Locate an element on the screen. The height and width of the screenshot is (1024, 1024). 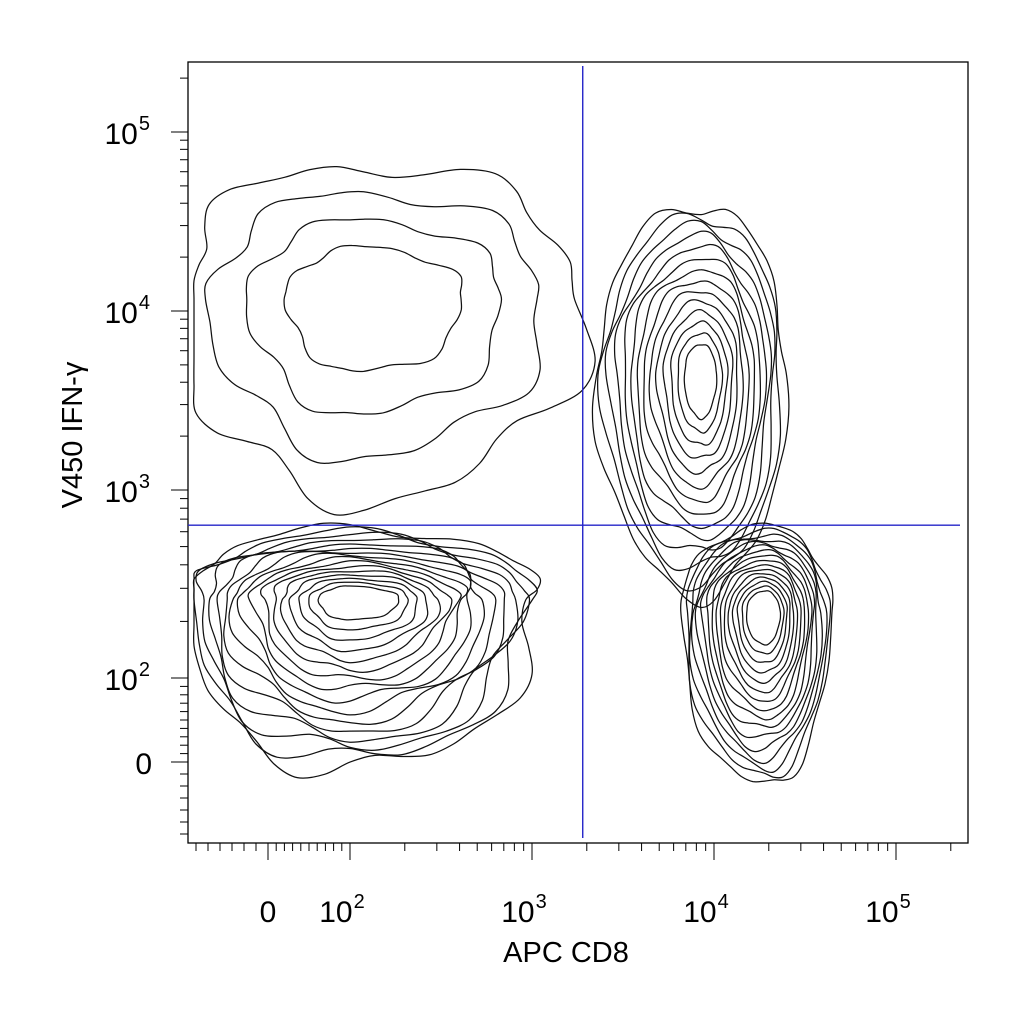
x-tick-label: 10⁵ is located at coordinates (888, 910).